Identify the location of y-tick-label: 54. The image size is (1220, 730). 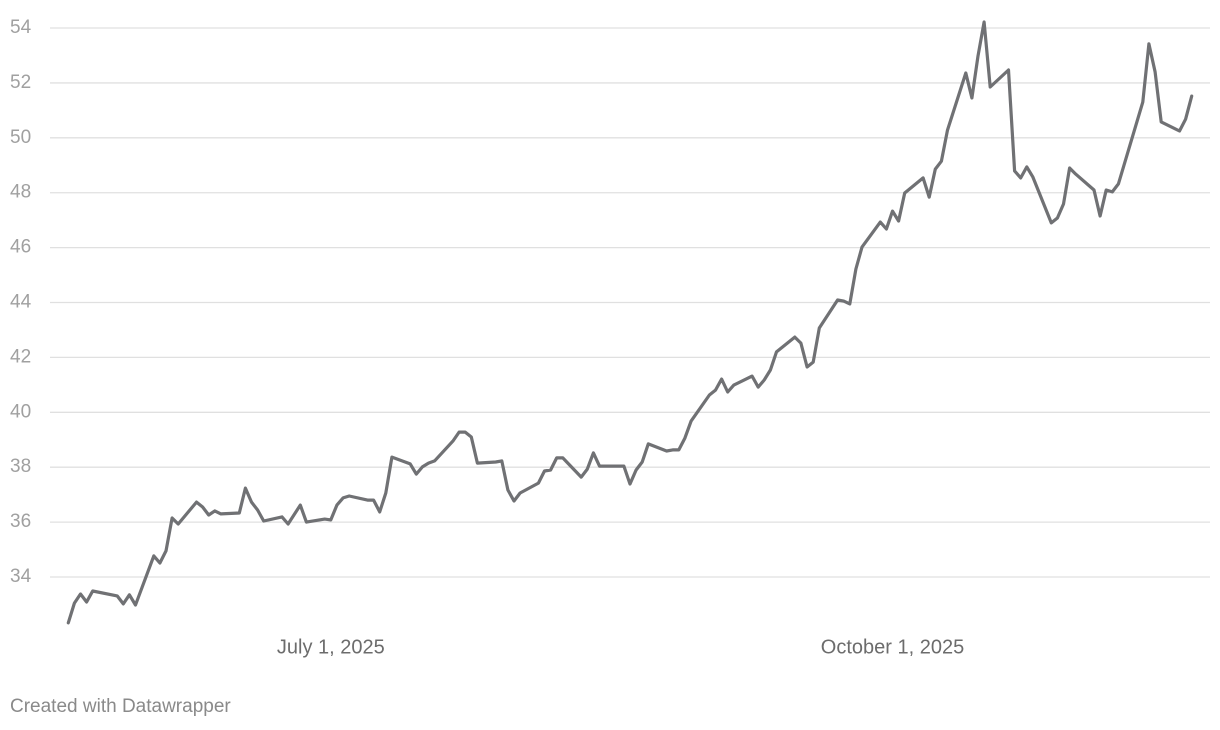
(21, 27).